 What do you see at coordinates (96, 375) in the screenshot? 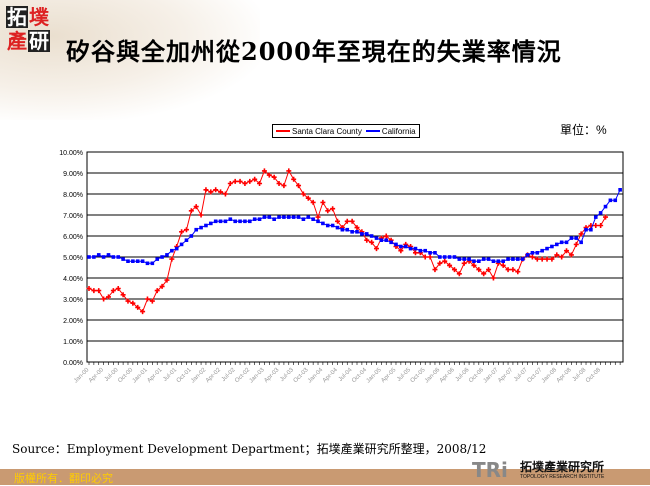
I see `x-tick-label: Apr-00` at bounding box center [96, 375].